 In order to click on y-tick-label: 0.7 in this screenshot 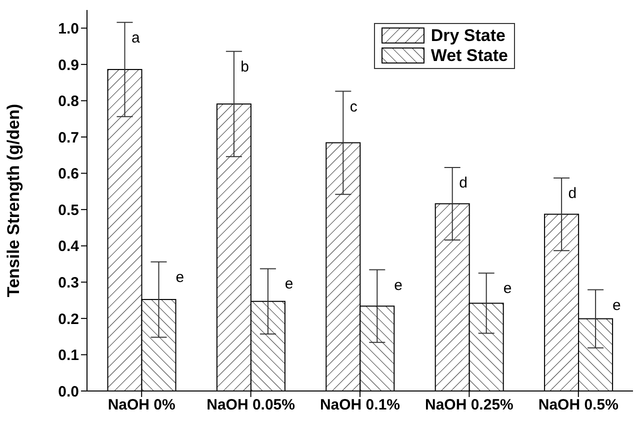, I will do `click(68, 137)`.